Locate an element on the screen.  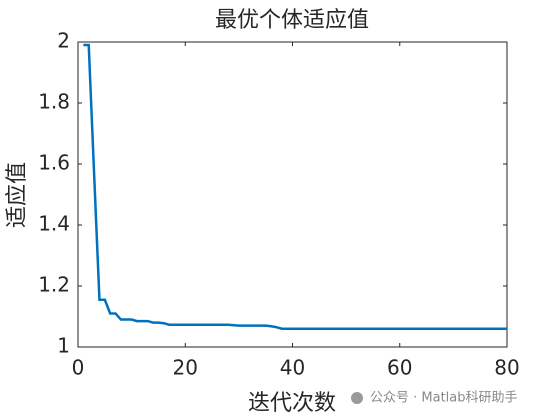
watermark: 公众号 · Matlab科研助手 is located at coordinates (434, 398).